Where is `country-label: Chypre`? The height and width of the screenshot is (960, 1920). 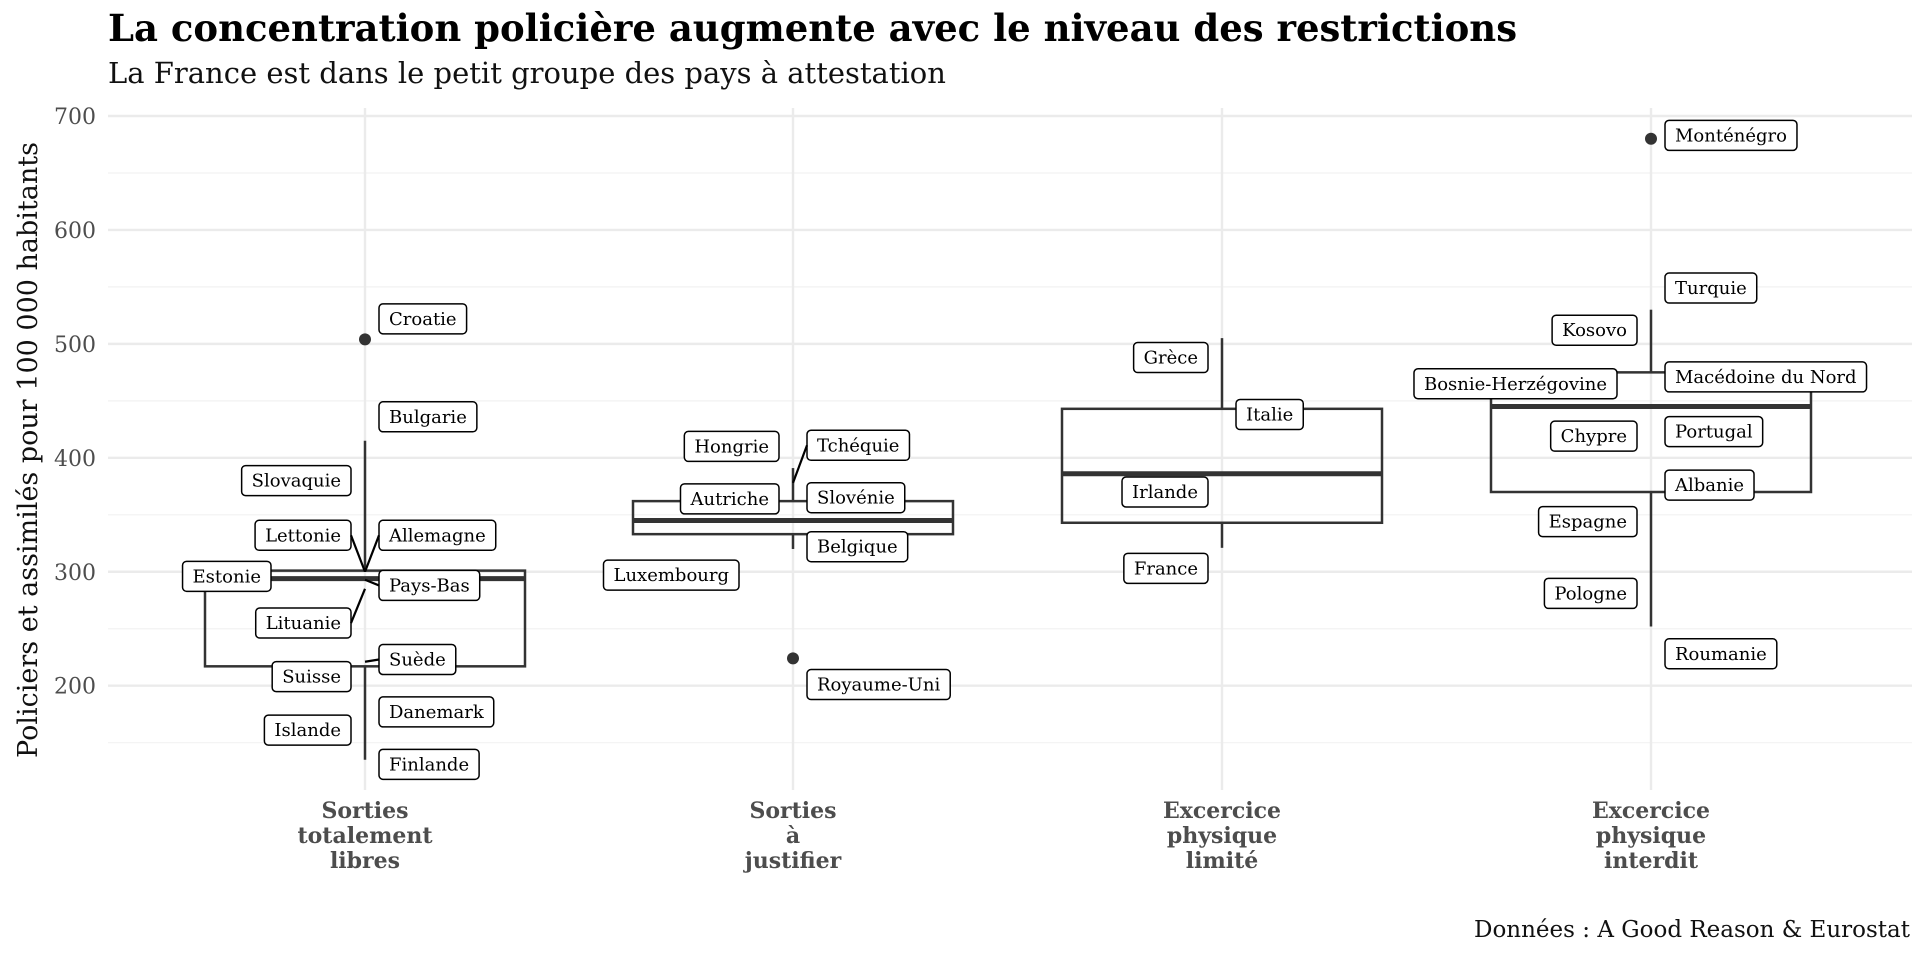 country-label: Chypre is located at coordinates (1593, 436).